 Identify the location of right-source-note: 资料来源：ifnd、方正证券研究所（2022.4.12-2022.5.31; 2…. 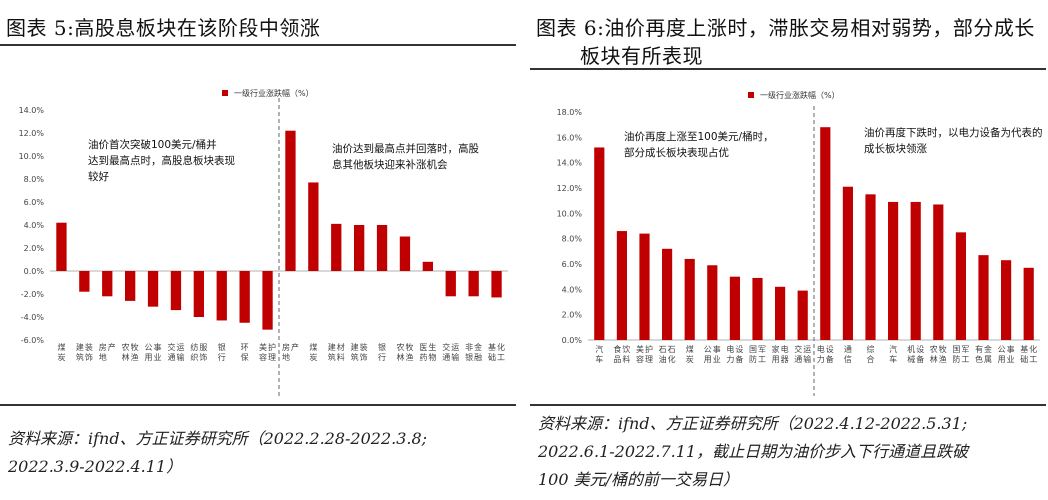
(753, 452).